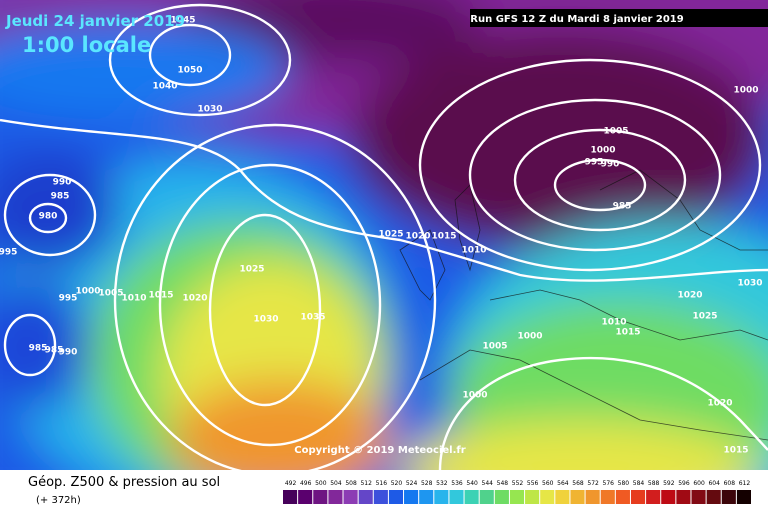 The height and width of the screenshot is (516, 768). What do you see at coordinates (379, 450) in the screenshot?
I see `copyright: Copyright © 2019 Meteociel.fr` at bounding box center [379, 450].